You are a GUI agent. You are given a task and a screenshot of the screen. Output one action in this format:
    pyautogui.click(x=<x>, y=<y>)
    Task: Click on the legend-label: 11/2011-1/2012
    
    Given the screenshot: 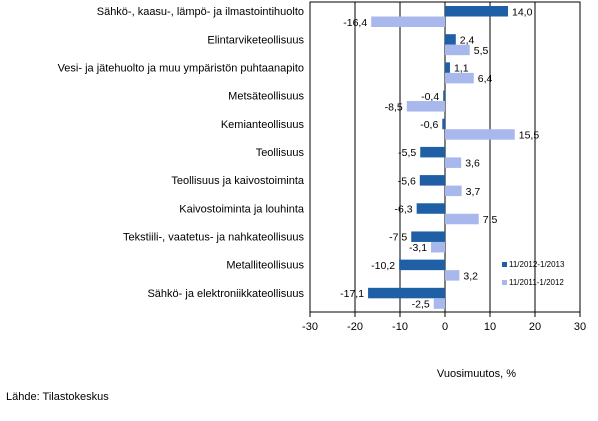 What is the action you would take?
    pyautogui.click(x=536, y=282)
    